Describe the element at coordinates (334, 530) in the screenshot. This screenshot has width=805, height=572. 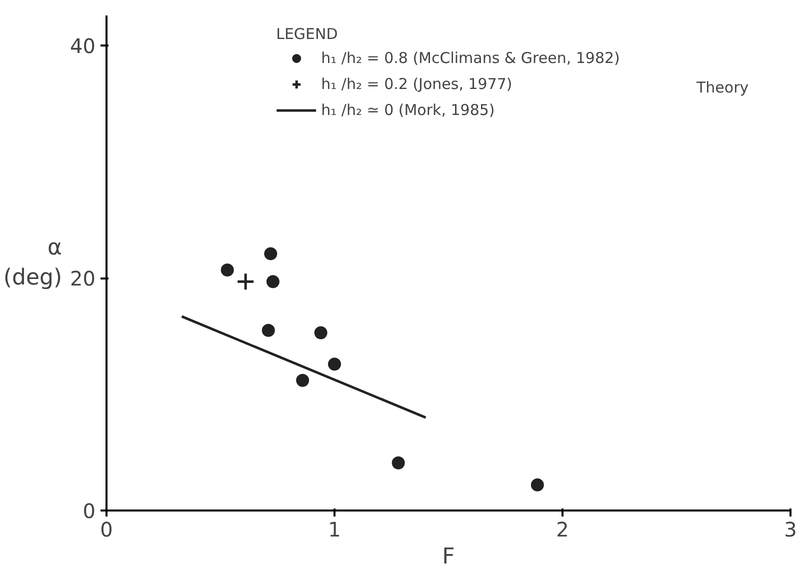
I see `x-tick-label: 1` at that location.